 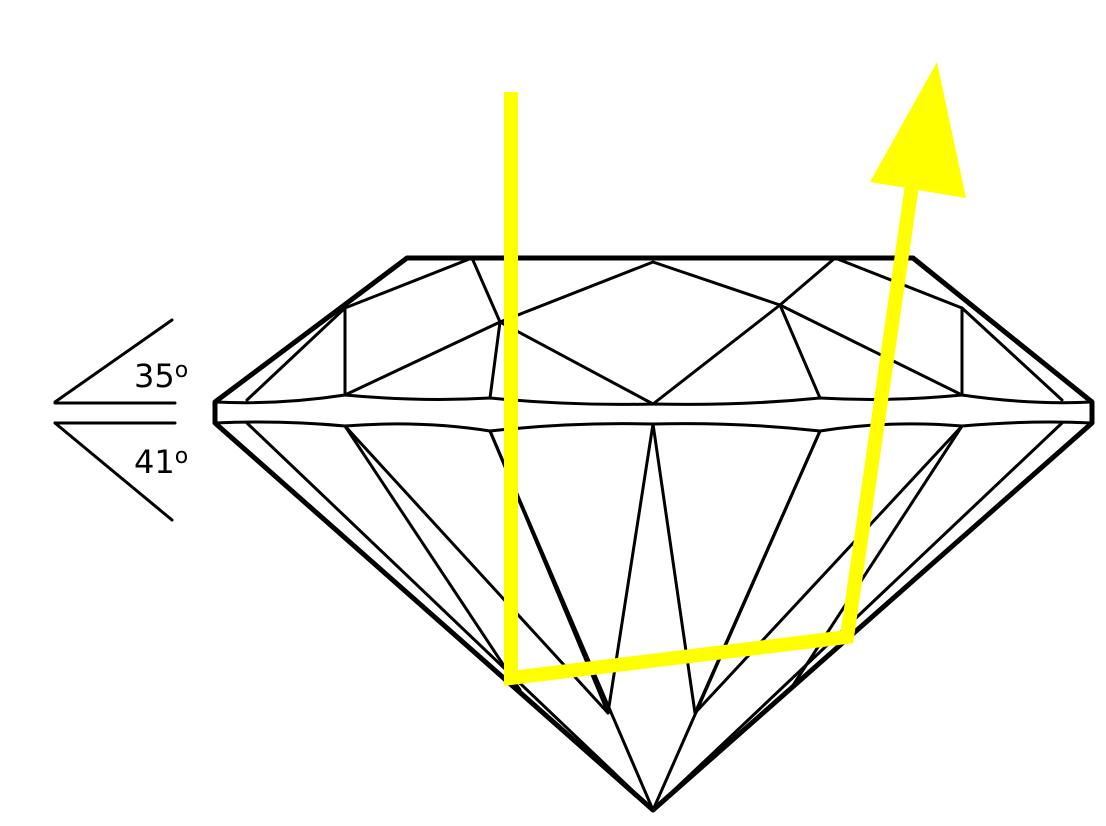 I want to click on crown-angle-label: 35o, so click(x=161, y=376).